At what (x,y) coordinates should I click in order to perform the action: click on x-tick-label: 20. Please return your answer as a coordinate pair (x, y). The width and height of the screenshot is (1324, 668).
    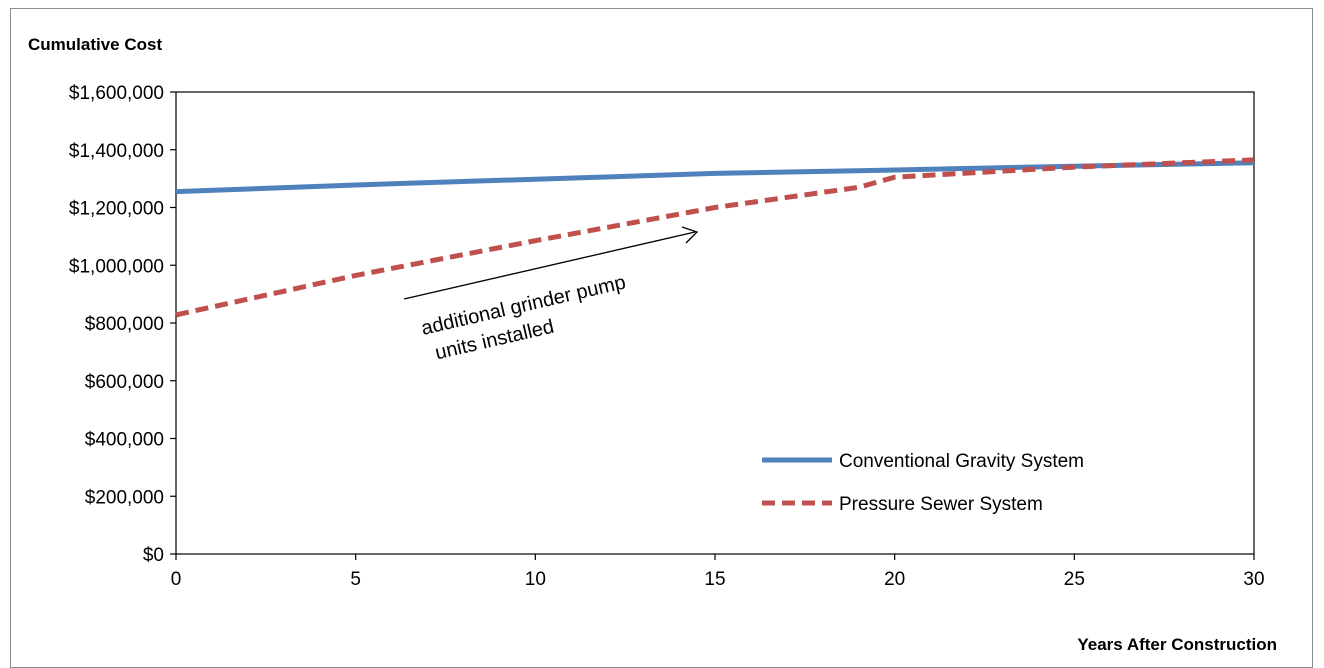
    Looking at the image, I should click on (894, 579).